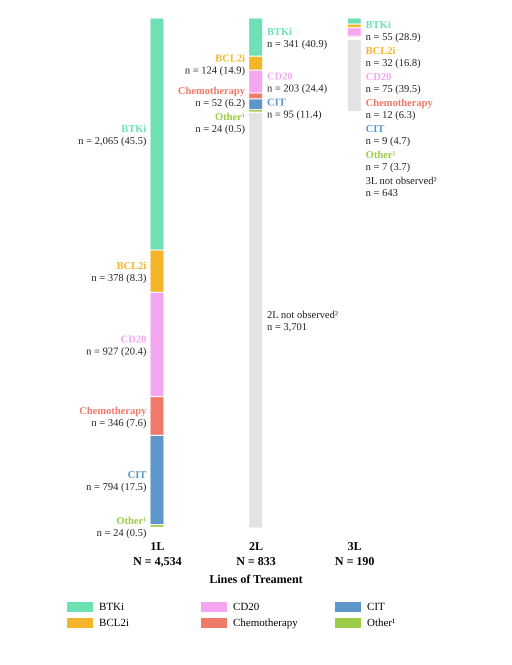 The image size is (512, 665). Describe the element at coordinates (378, 25) in the screenshot. I see `legend-label: BTKi` at that location.